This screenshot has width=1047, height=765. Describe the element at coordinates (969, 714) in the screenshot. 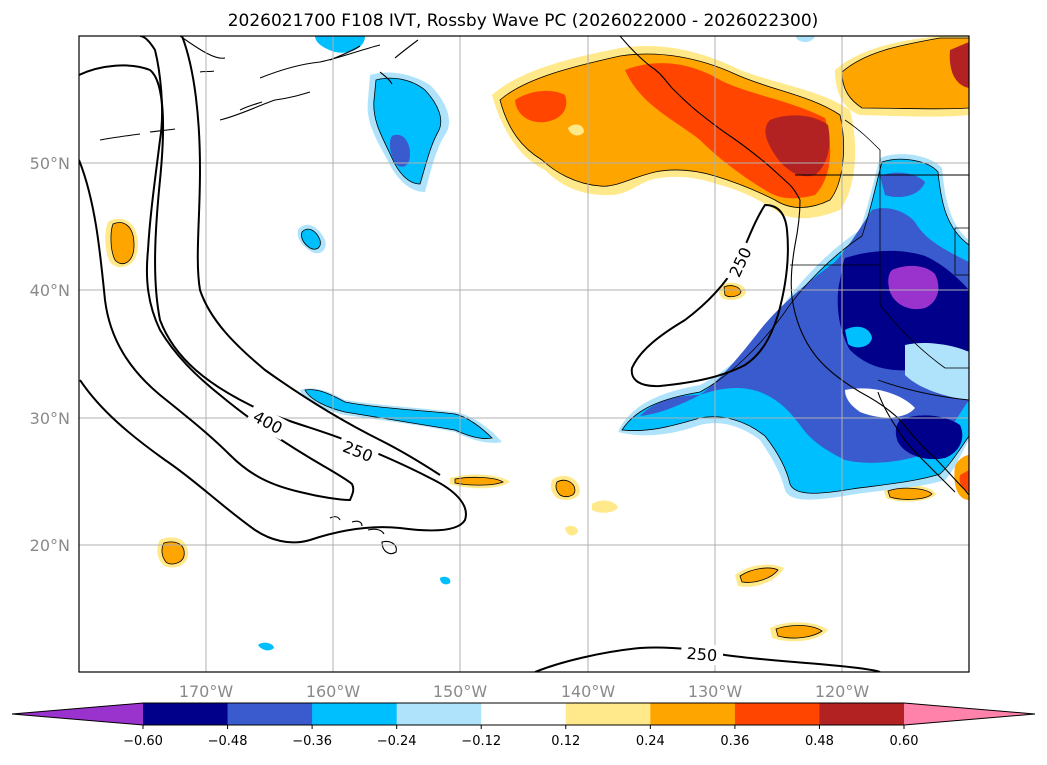

I see `colorbar-extend-high` at that location.